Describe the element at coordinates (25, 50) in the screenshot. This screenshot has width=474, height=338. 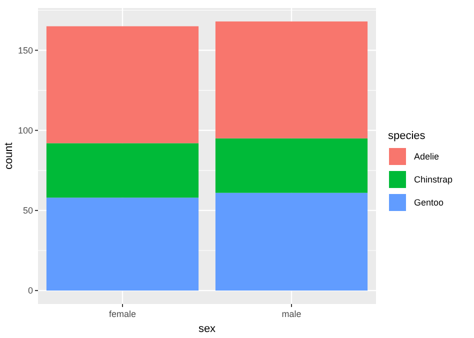
I see `y-tick-label: 150` at that location.